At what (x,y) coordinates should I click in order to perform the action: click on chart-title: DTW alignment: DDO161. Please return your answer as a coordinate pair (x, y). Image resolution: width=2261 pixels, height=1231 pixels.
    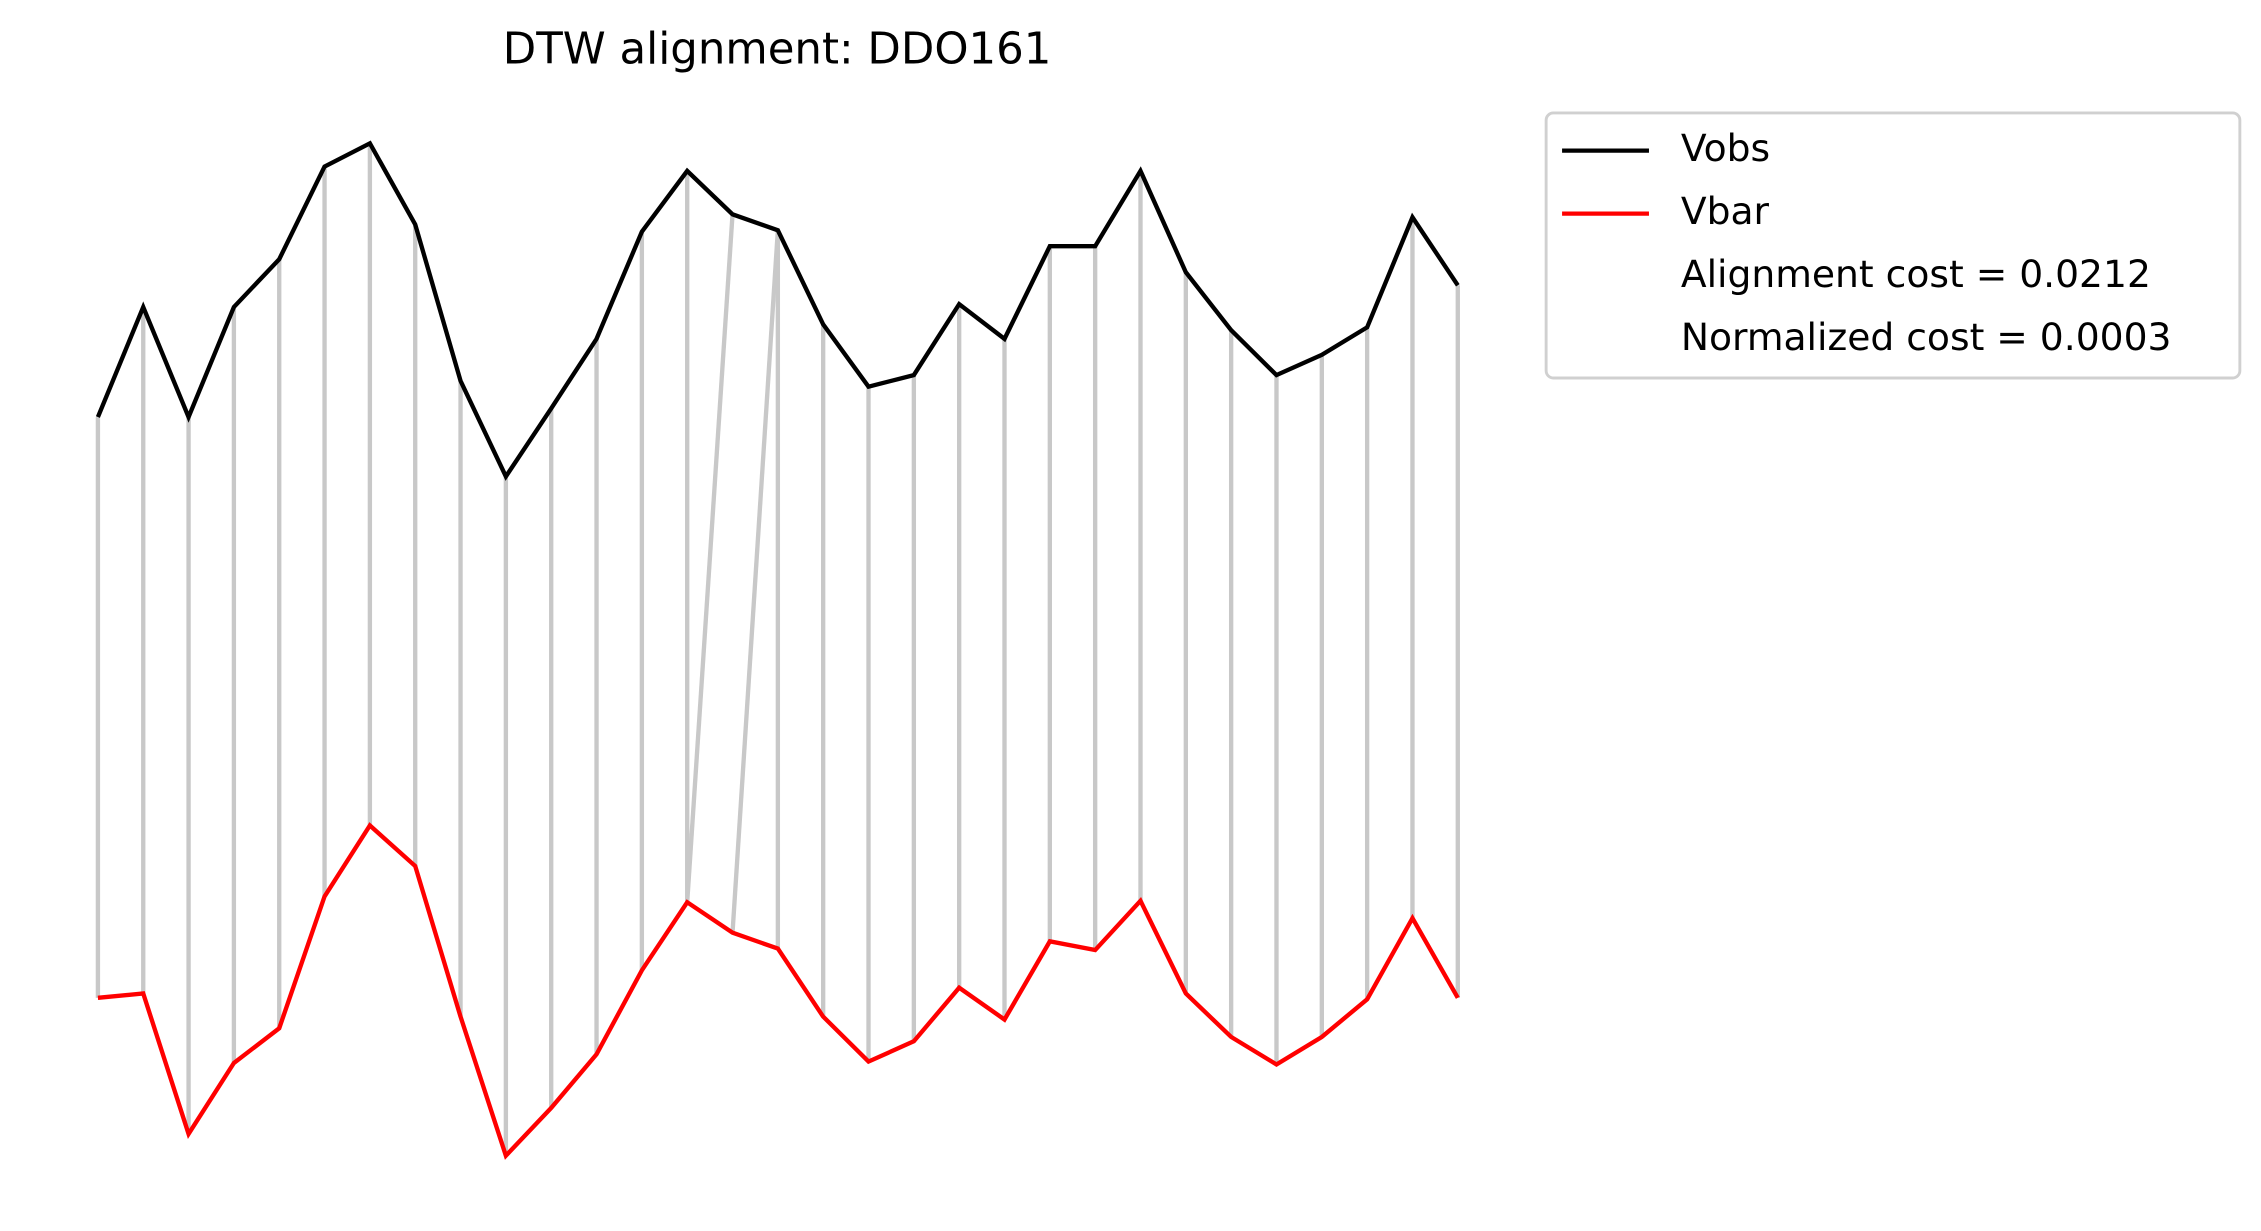
    Looking at the image, I should click on (777, 50).